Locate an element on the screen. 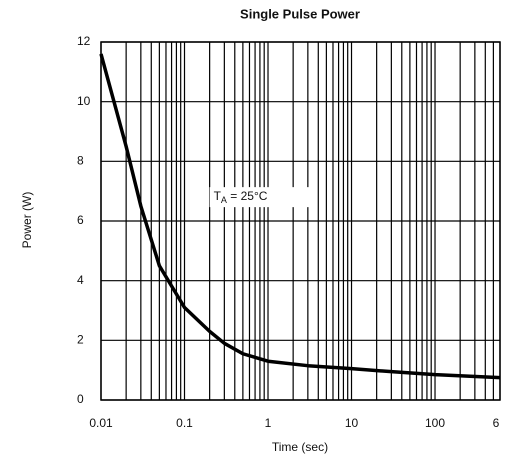  chart-title: Single Pulse Power is located at coordinates (300, 13).